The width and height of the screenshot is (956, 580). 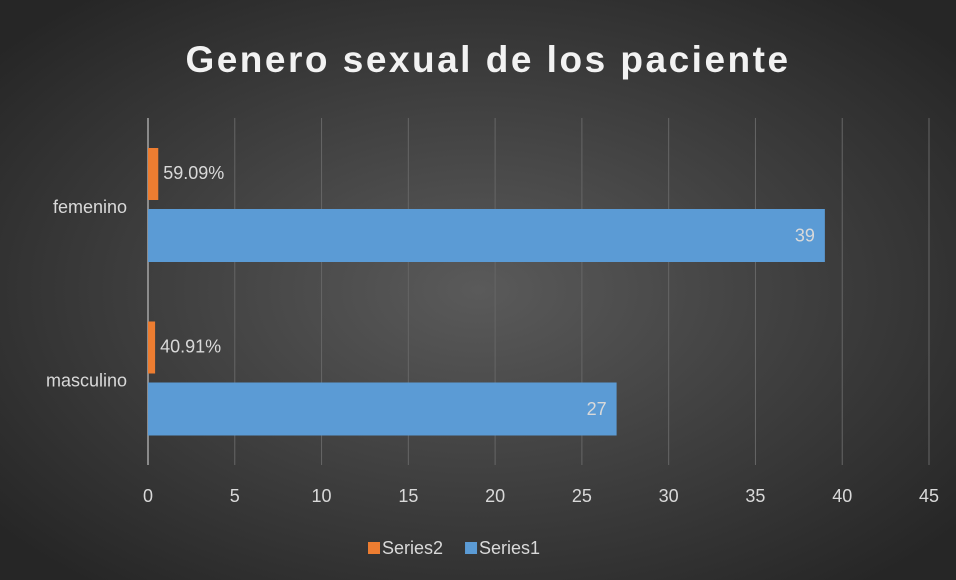 What do you see at coordinates (487, 59) in the screenshot?
I see `chart-title: Genero sexual de los paciente` at bounding box center [487, 59].